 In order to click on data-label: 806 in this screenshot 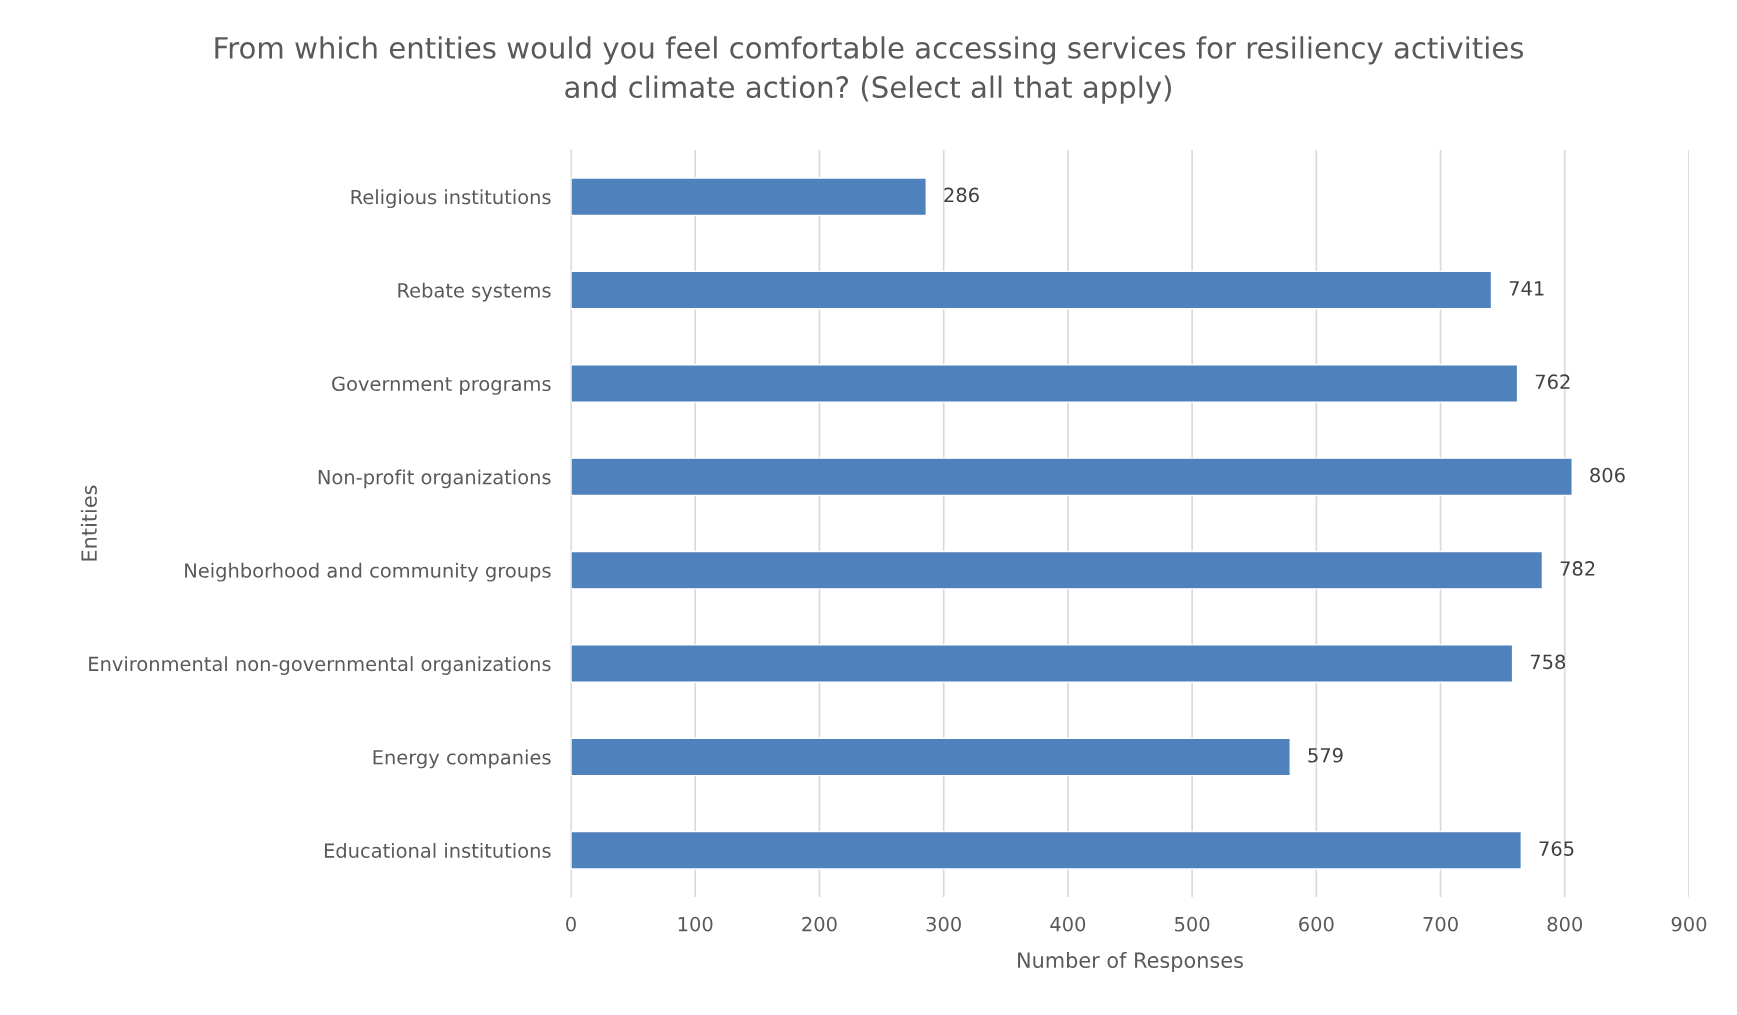, I will do `click(1607, 475)`.